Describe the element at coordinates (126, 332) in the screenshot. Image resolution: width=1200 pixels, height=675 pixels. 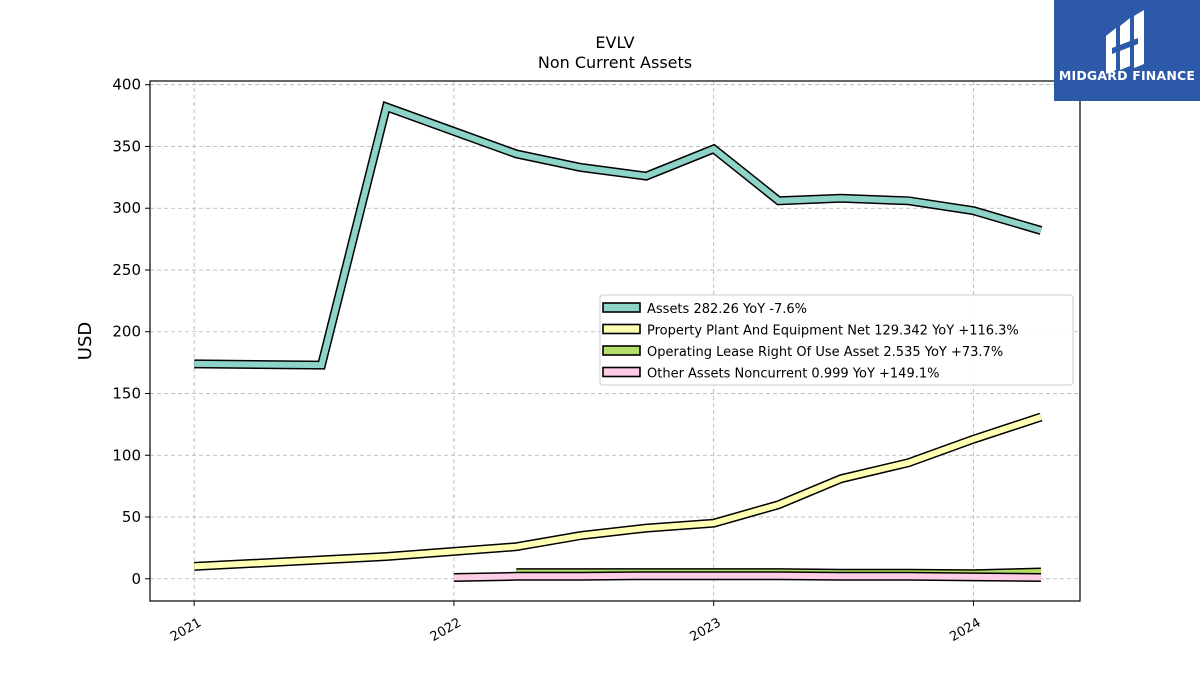
I see `y-tick-label: 200` at that location.